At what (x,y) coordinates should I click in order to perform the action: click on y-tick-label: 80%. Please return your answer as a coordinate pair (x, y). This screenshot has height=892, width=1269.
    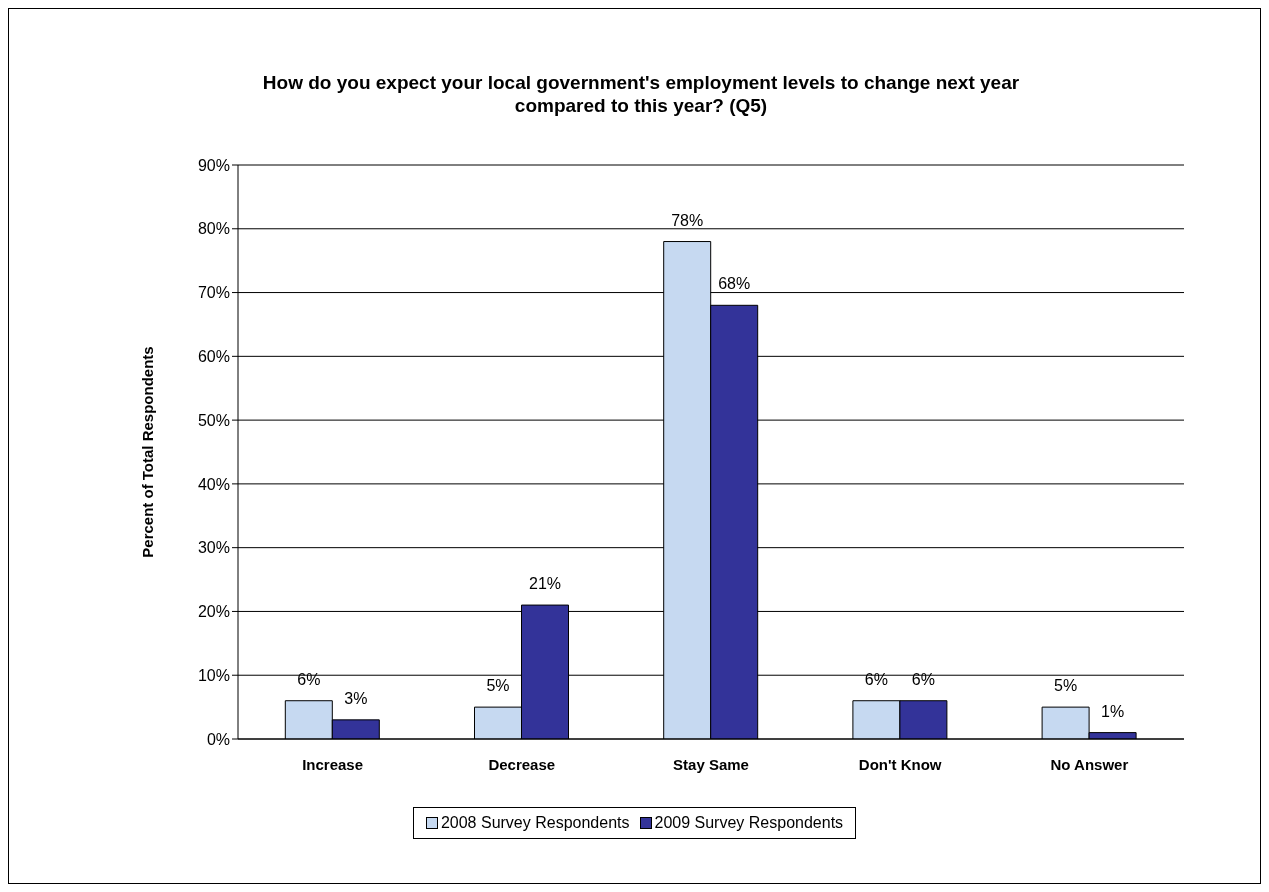
    Looking at the image, I should click on (213, 229).